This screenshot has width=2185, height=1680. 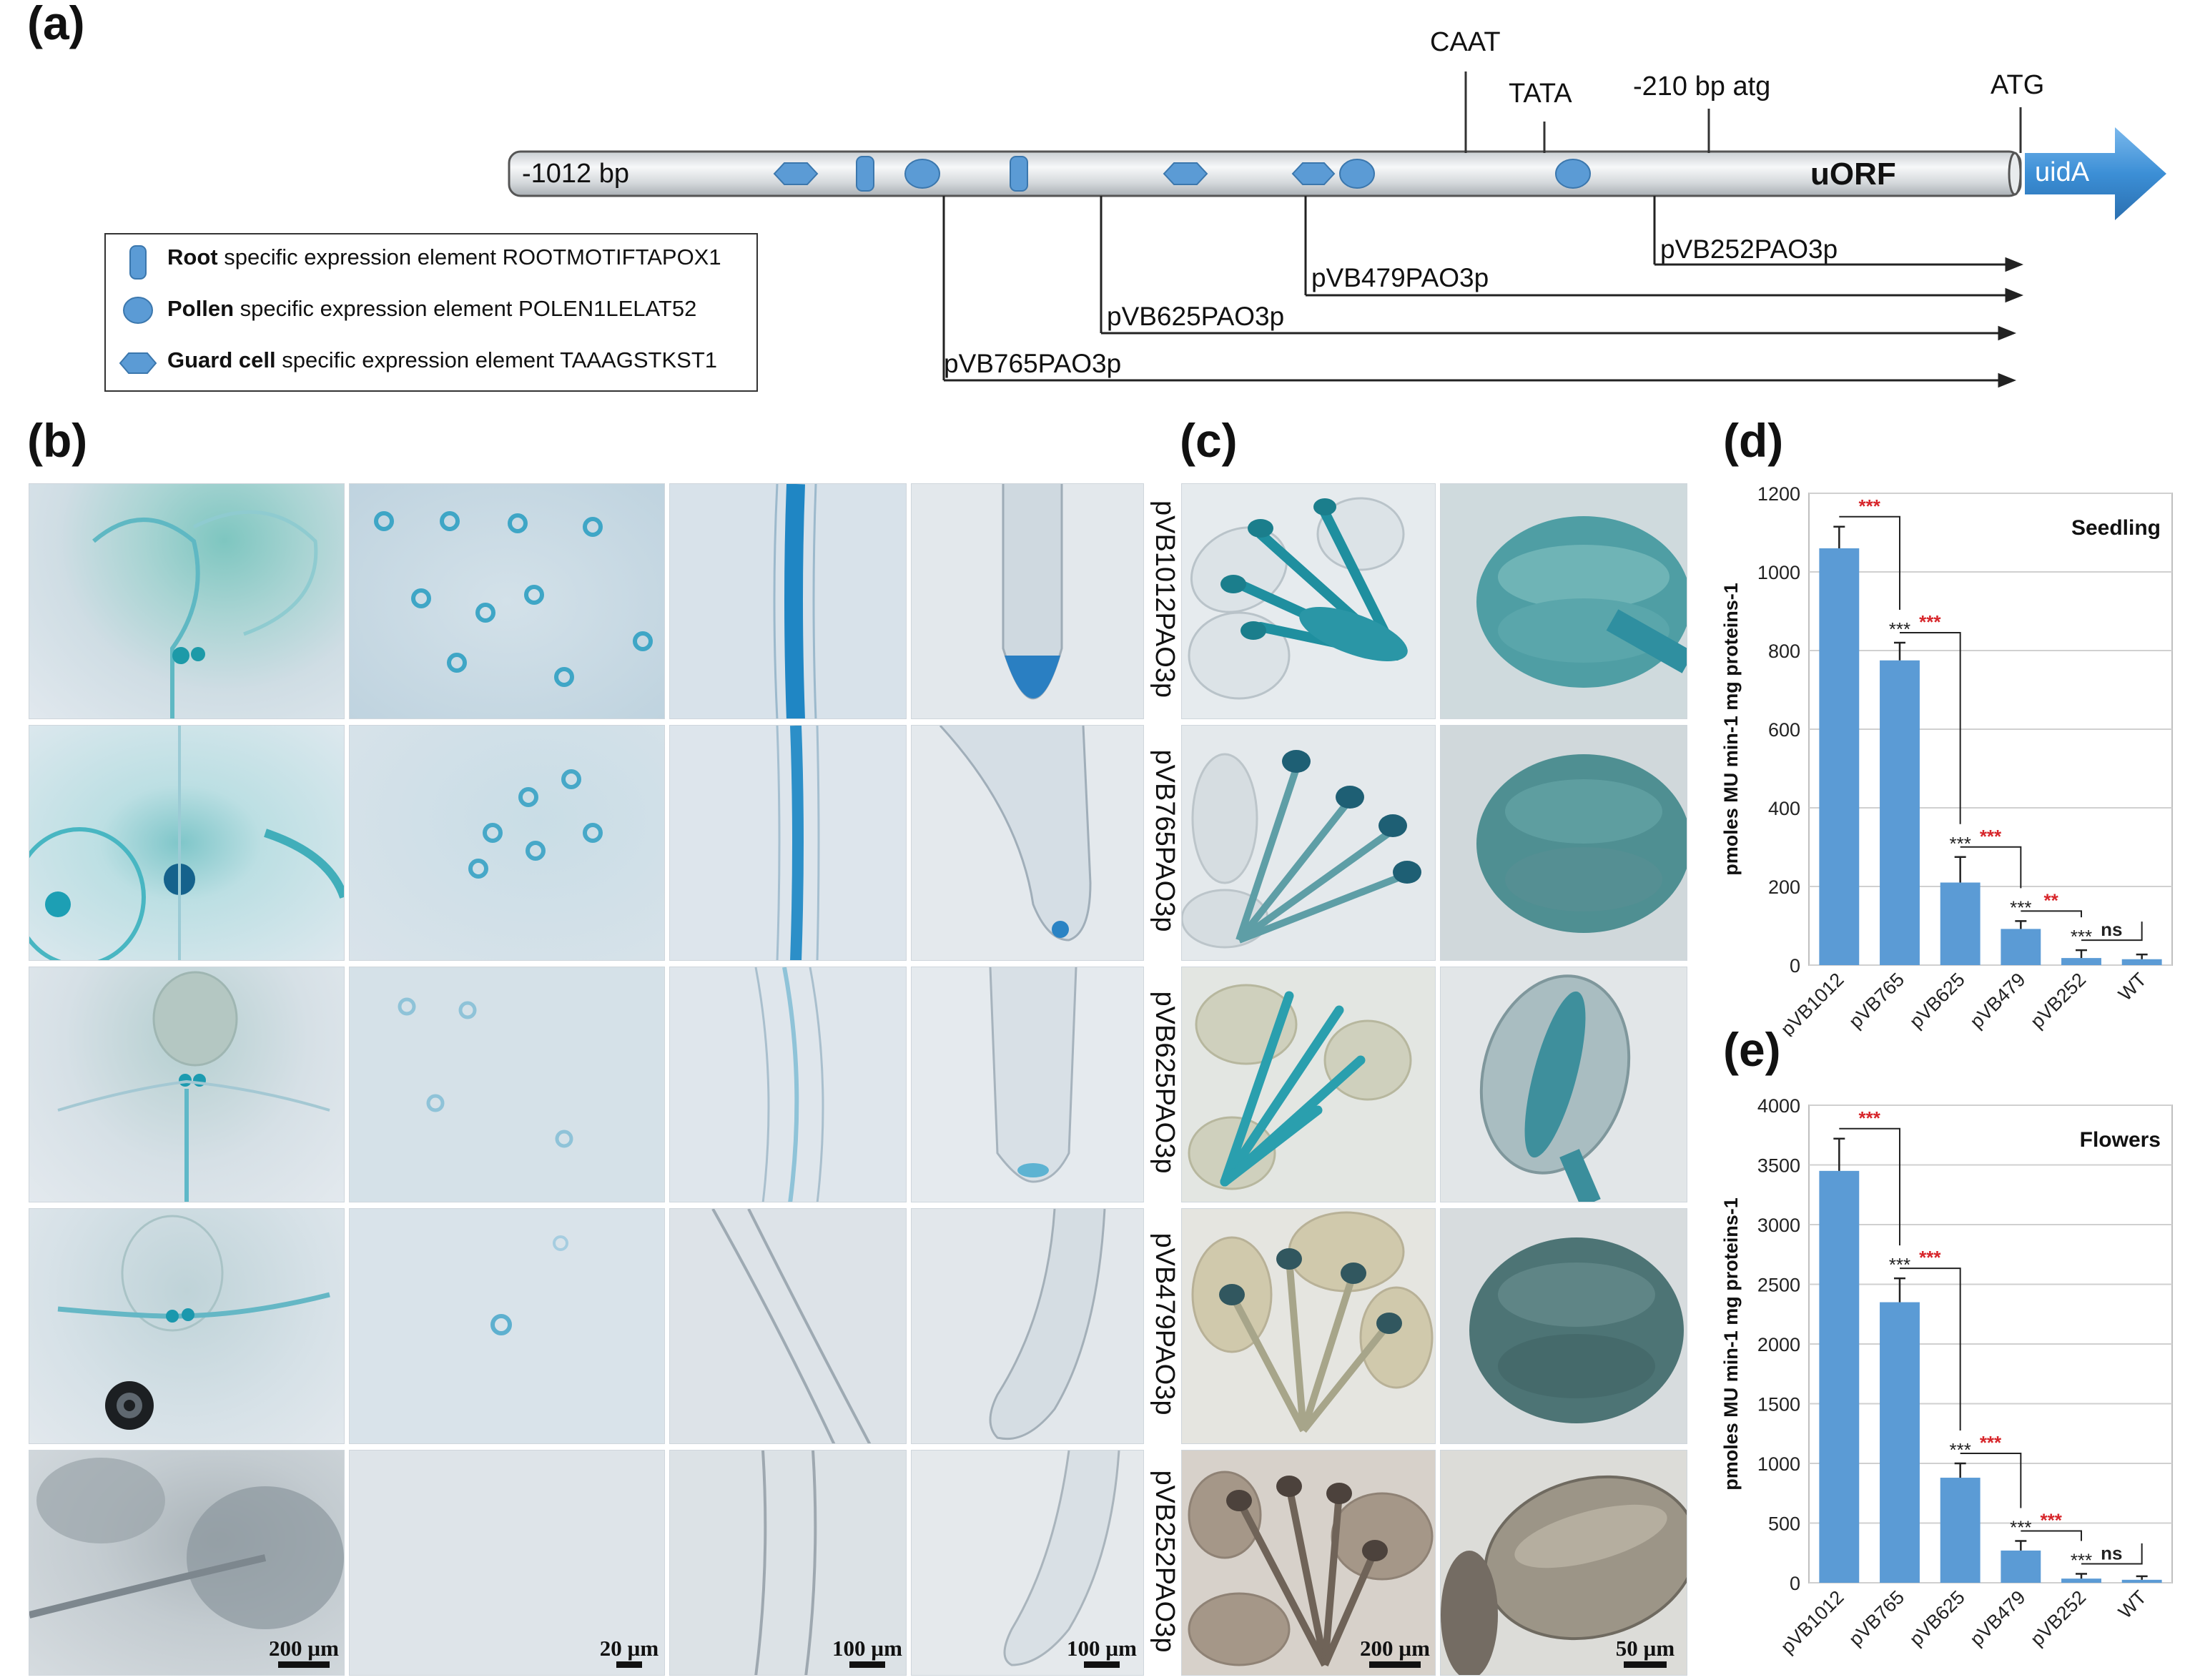 I want to click on uorf-label: uORF, so click(x=1853, y=174).